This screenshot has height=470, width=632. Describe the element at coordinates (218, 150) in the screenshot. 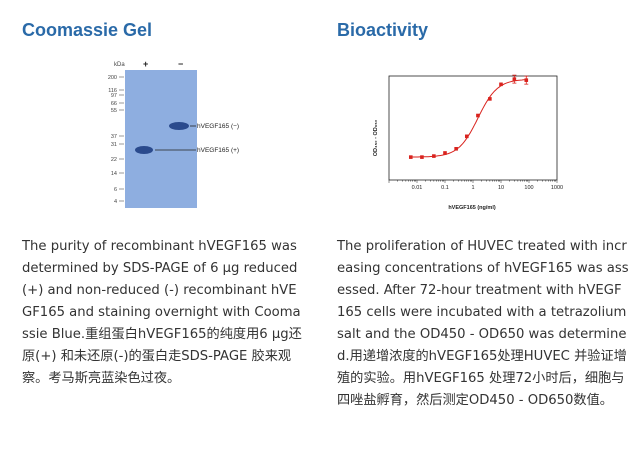

I see `band-reduced-label: hVEGF165 (+)` at that location.